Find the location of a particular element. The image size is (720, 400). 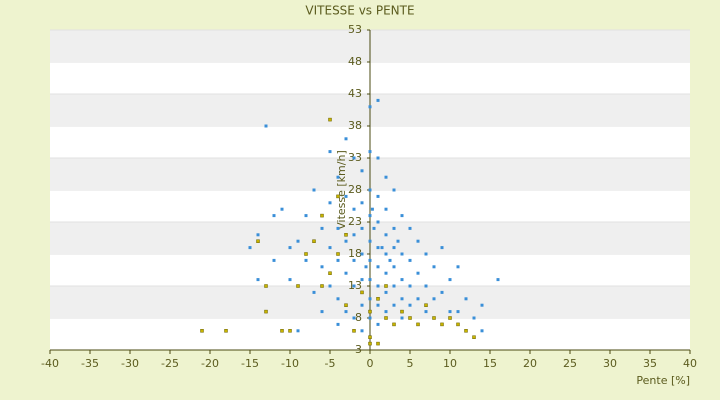

x-tick-label: -10 is located at coordinates (290, 363).